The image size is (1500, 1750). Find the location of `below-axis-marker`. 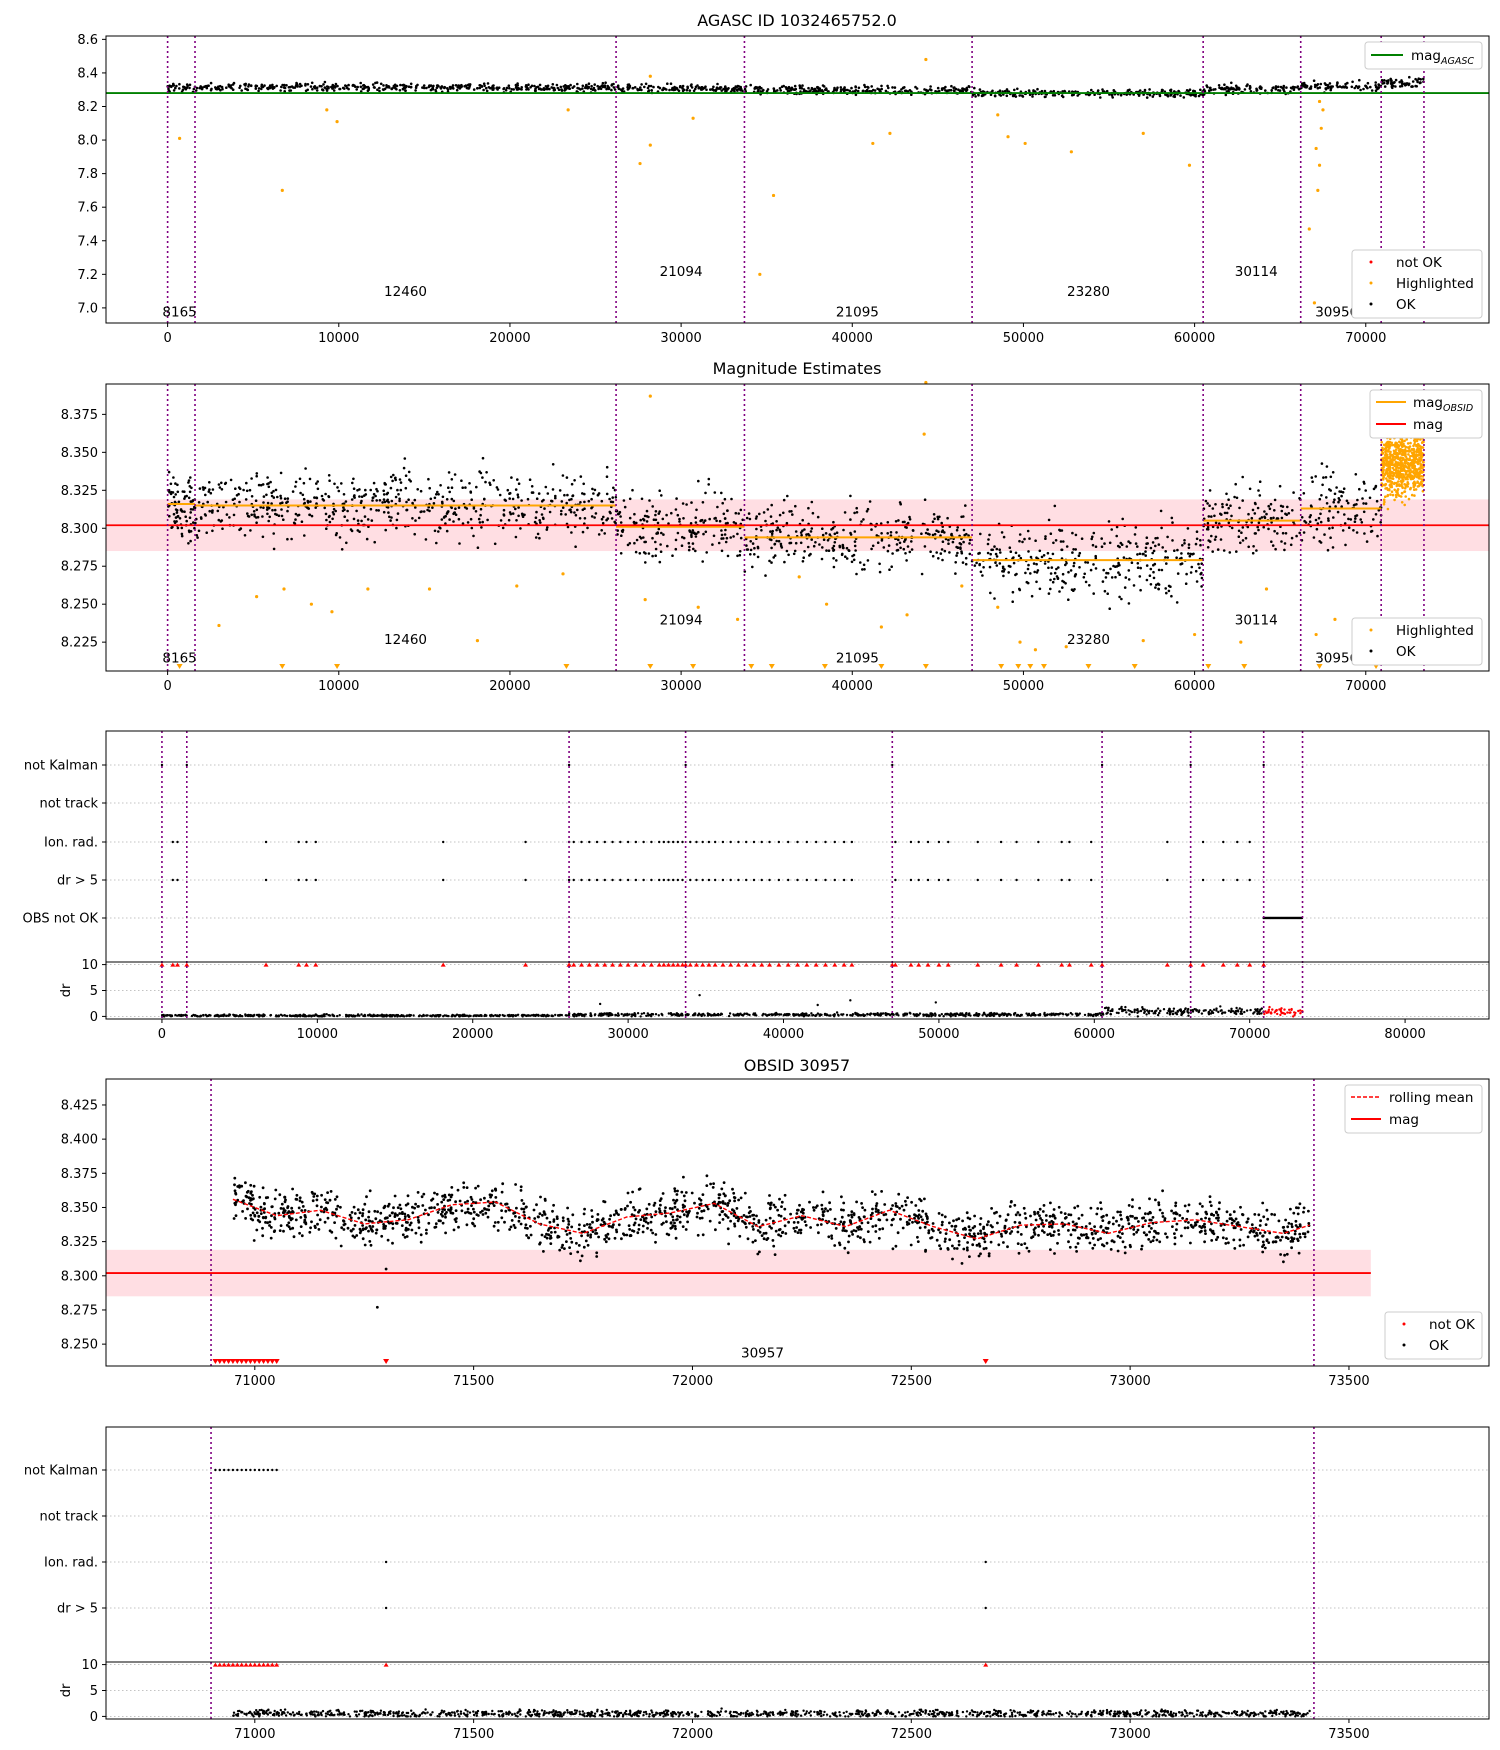

below-axis-marker is located at coordinates (1319, 666).